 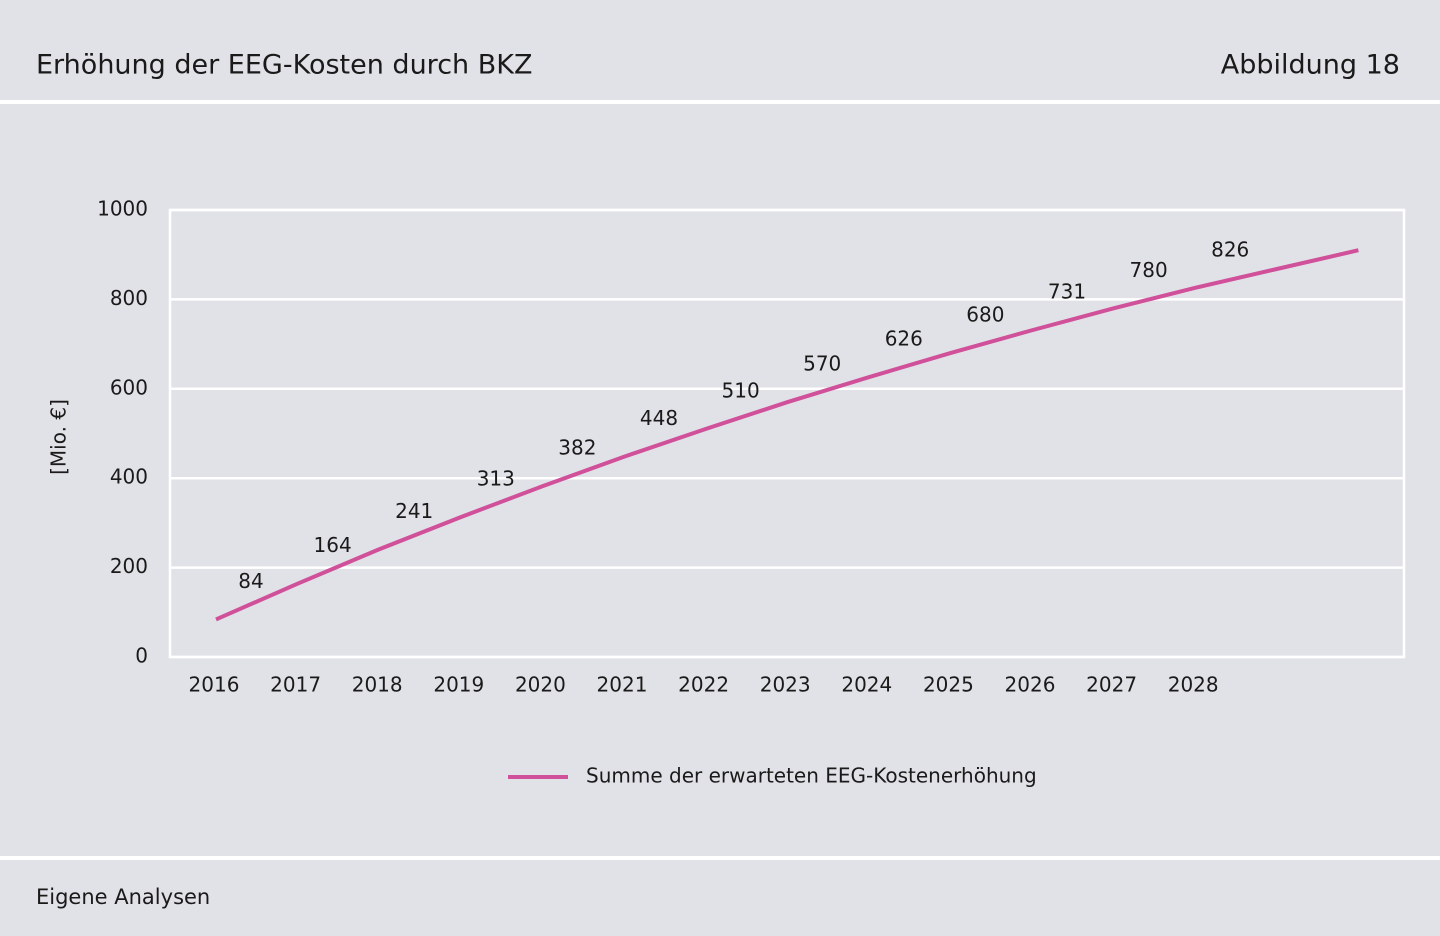 I want to click on y-tick-label: 400, so click(x=129, y=477).